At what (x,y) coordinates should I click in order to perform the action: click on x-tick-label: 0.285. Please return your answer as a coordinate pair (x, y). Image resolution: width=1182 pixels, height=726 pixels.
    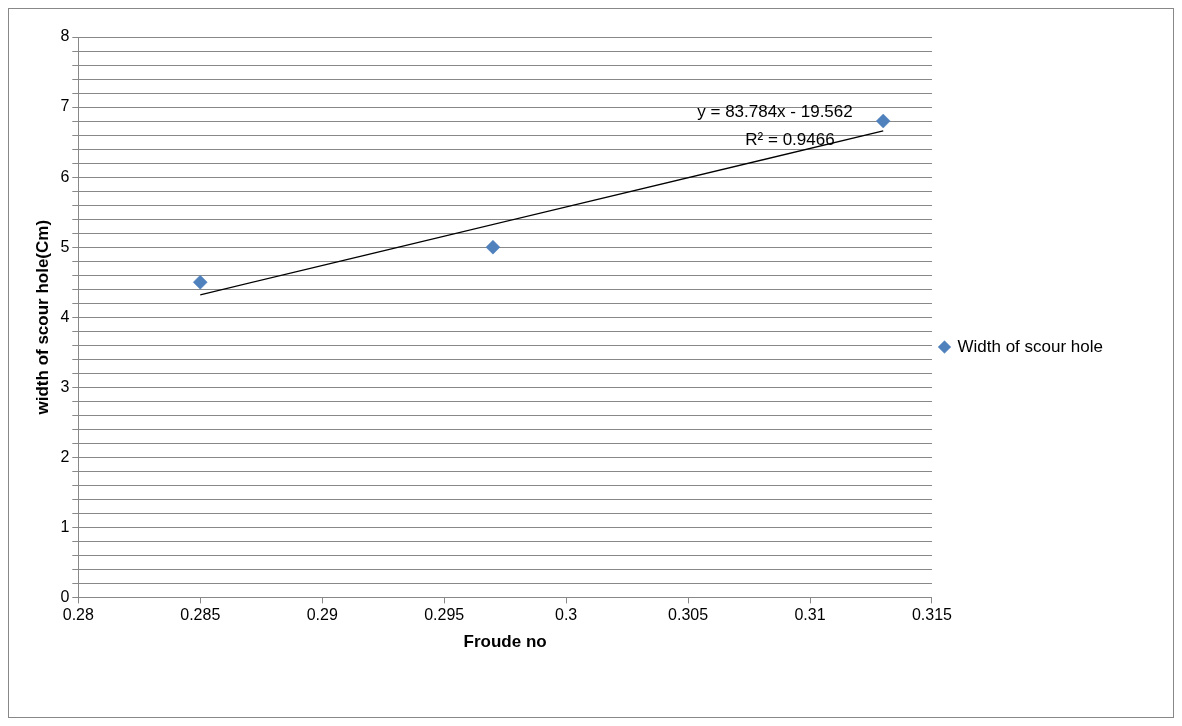
    Looking at the image, I should click on (200, 615).